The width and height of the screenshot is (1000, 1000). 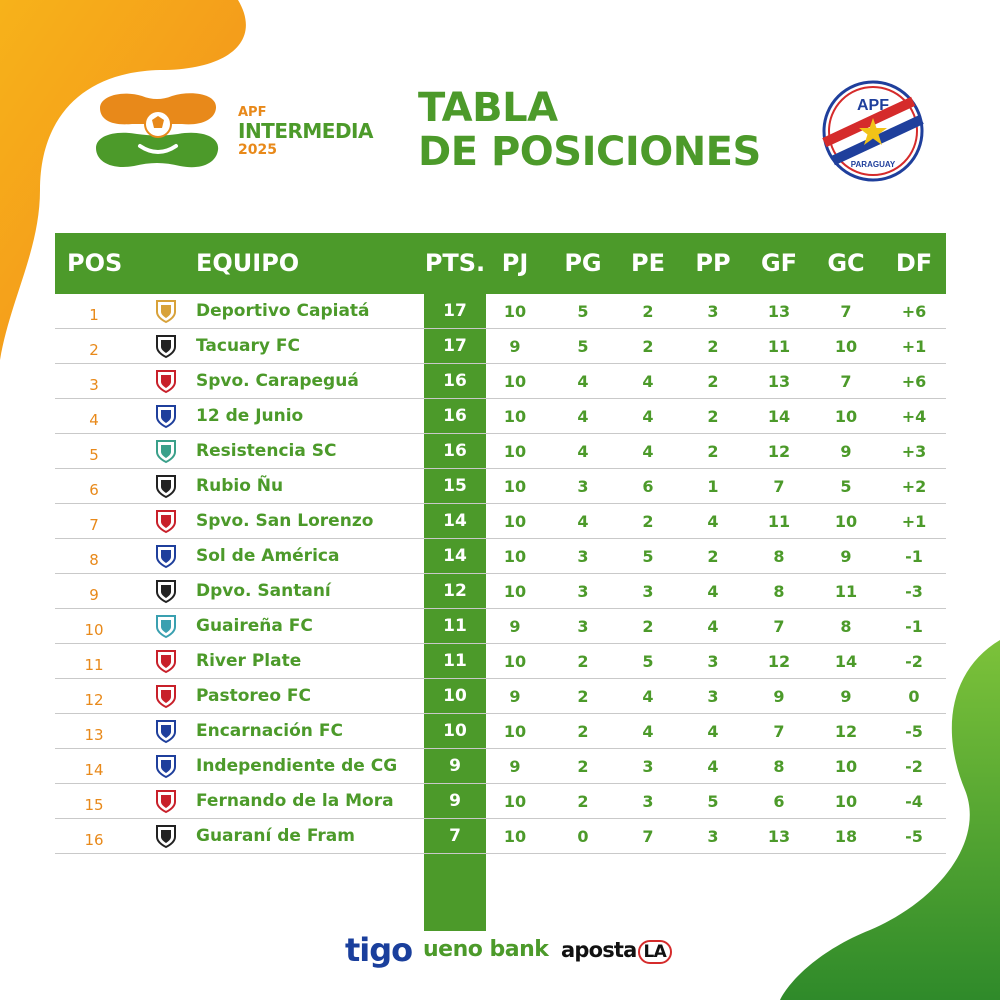 I want to click on intermedia-wordmark: APF INTERMEDIA 2025, so click(x=305, y=131).